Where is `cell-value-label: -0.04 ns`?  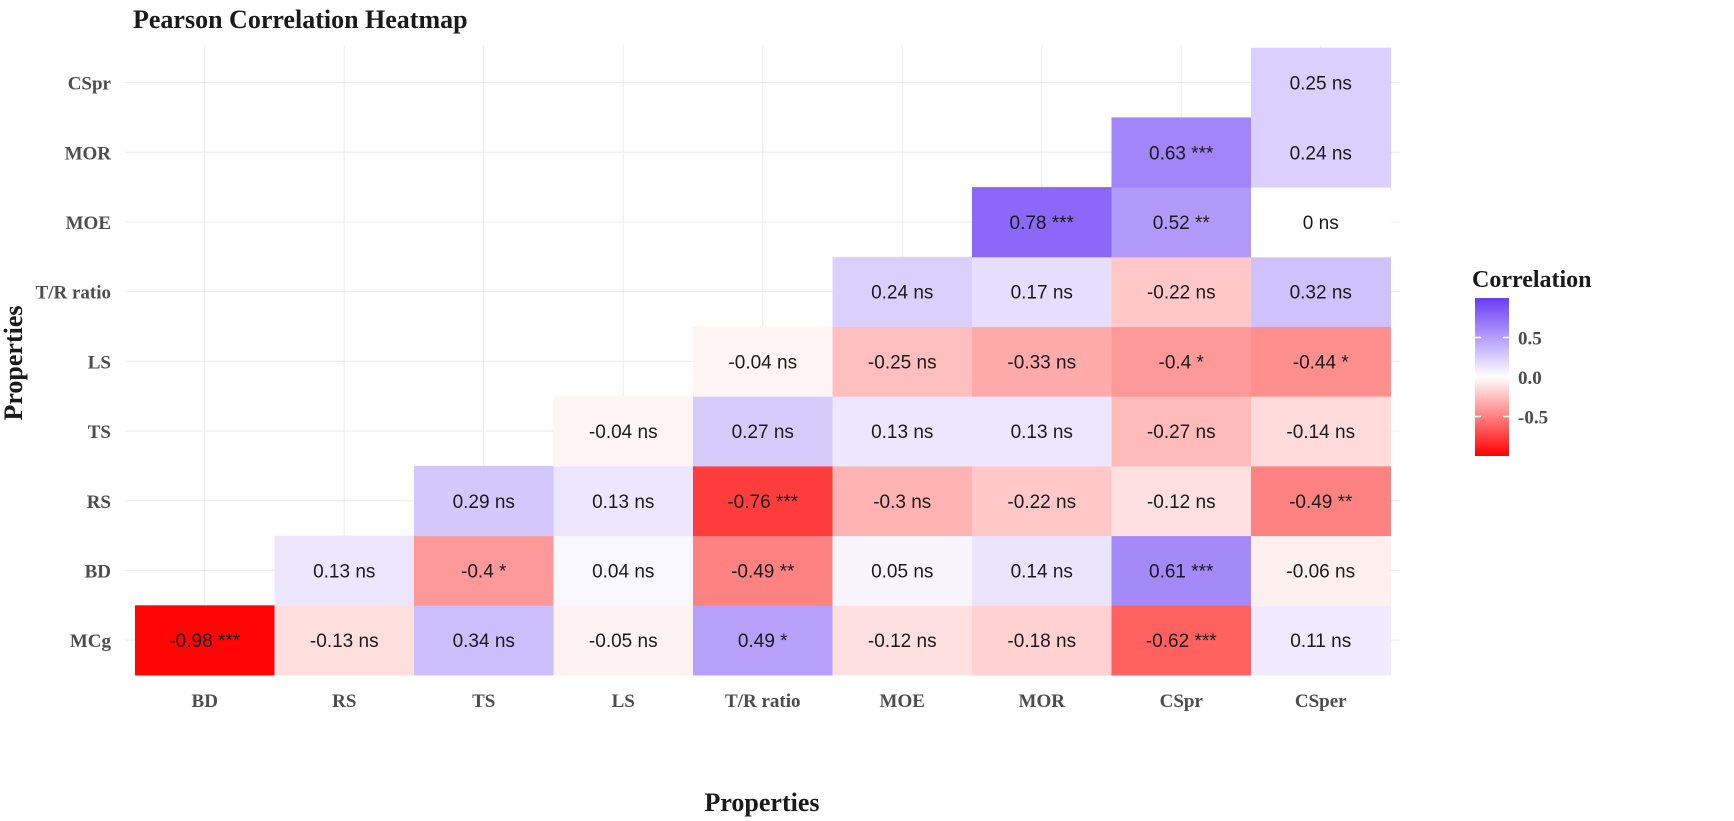
cell-value-label: -0.04 ns is located at coordinates (762, 362).